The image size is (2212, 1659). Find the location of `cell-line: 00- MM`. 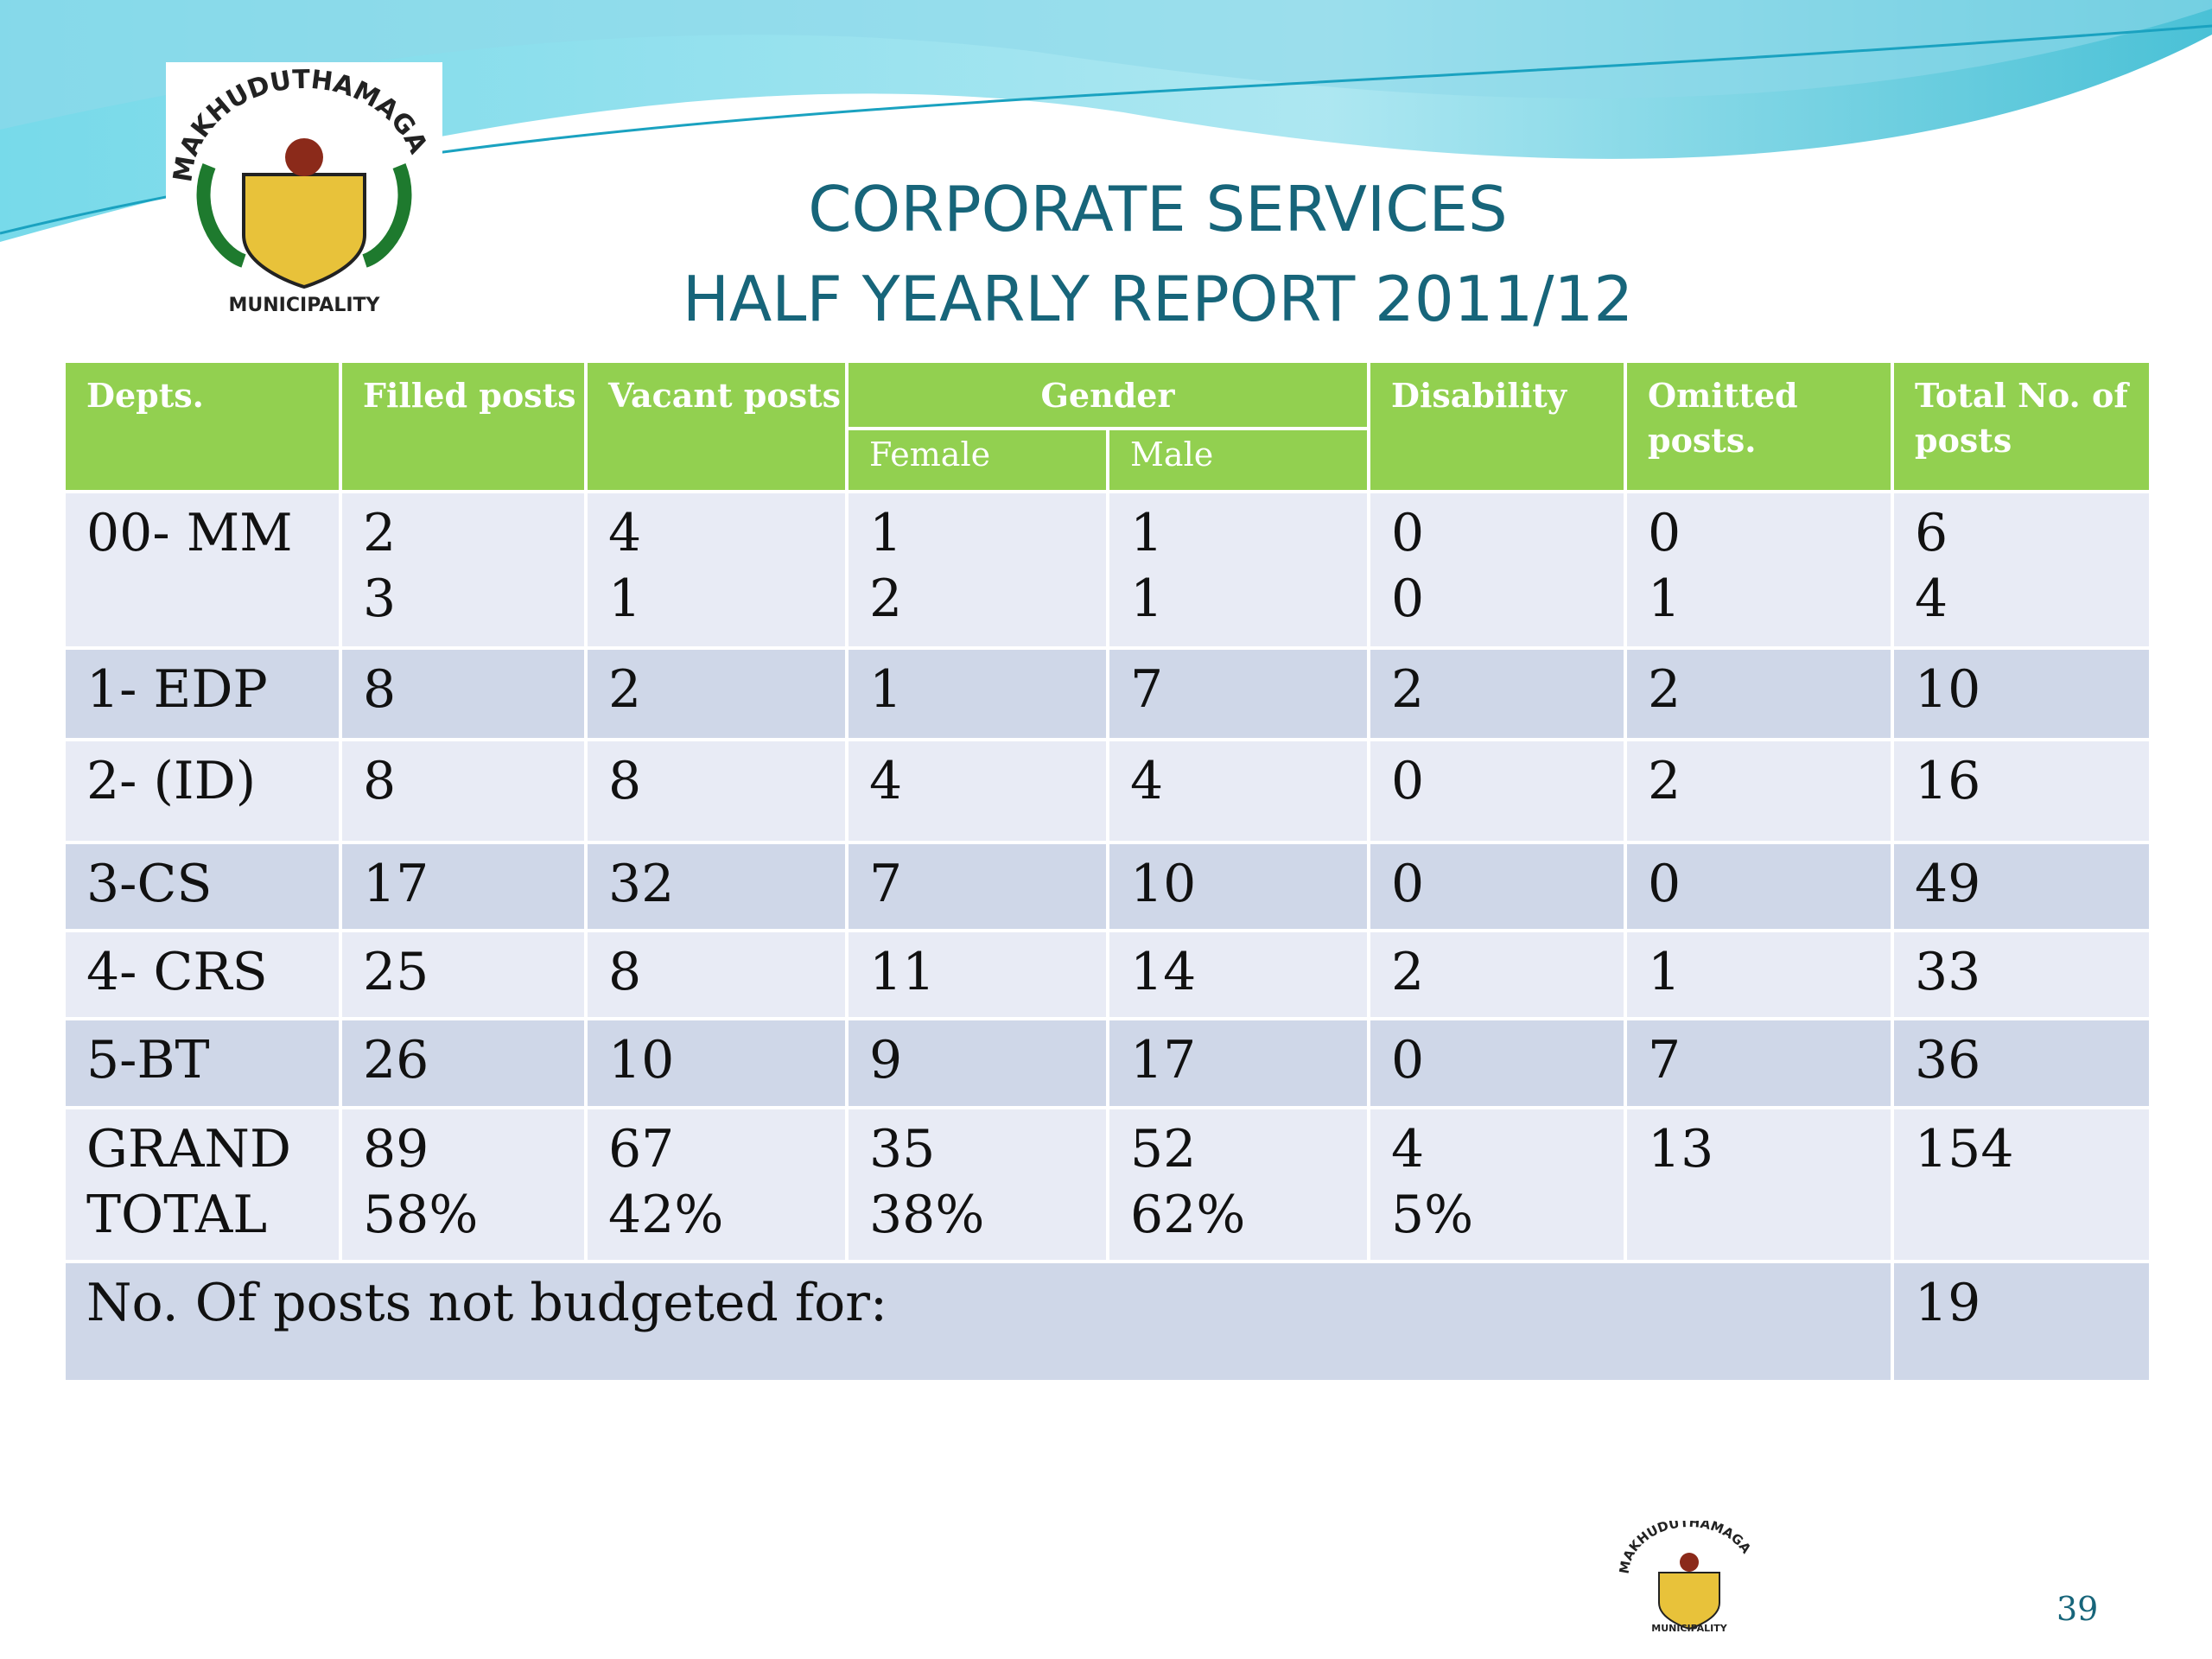

cell-line: 00- MM is located at coordinates (189, 533).